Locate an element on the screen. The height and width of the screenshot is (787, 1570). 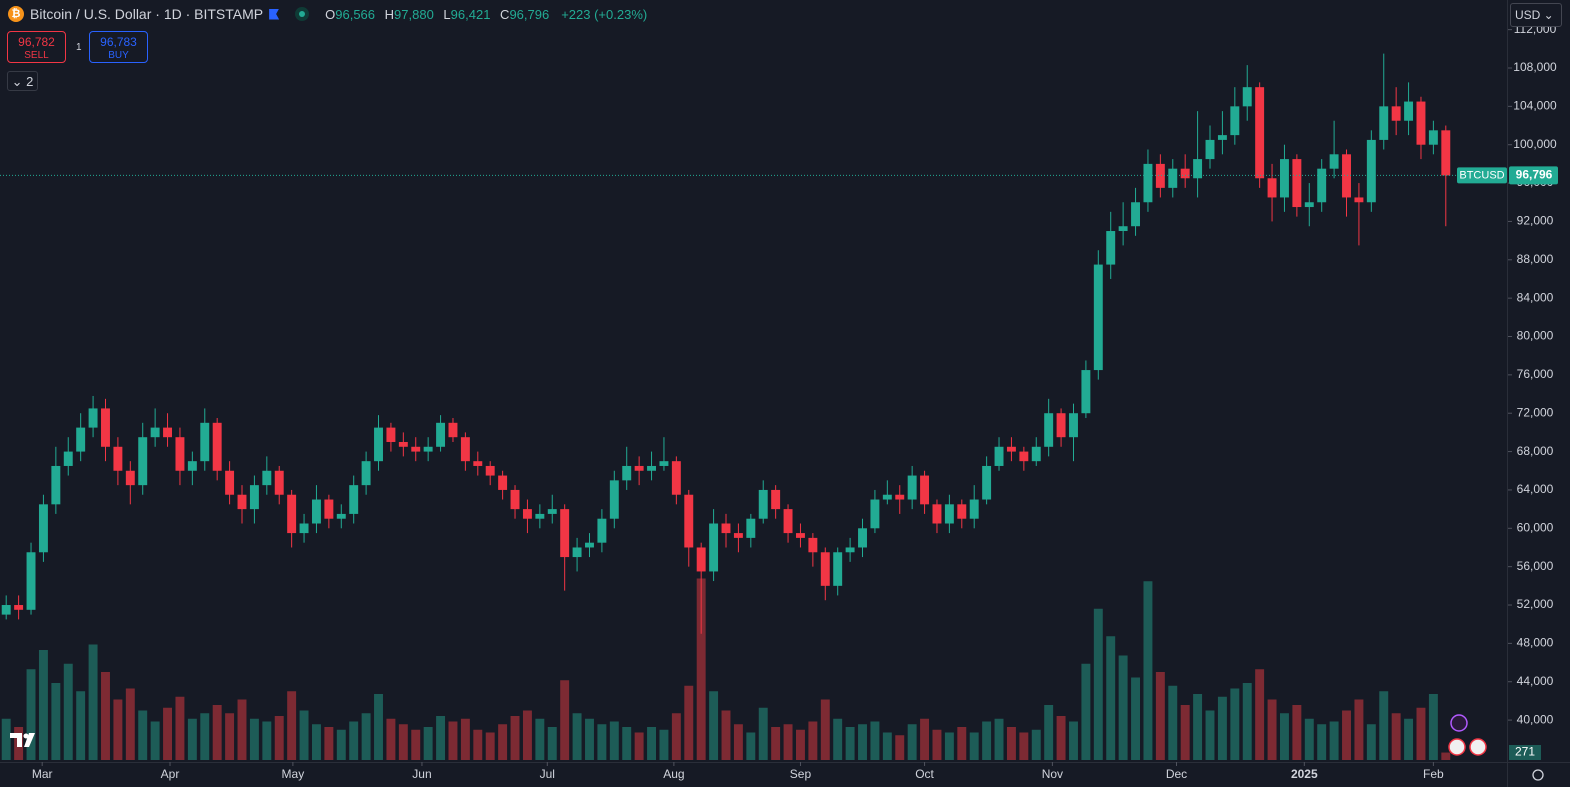
last-price-tag is located at coordinates (1533, 175).